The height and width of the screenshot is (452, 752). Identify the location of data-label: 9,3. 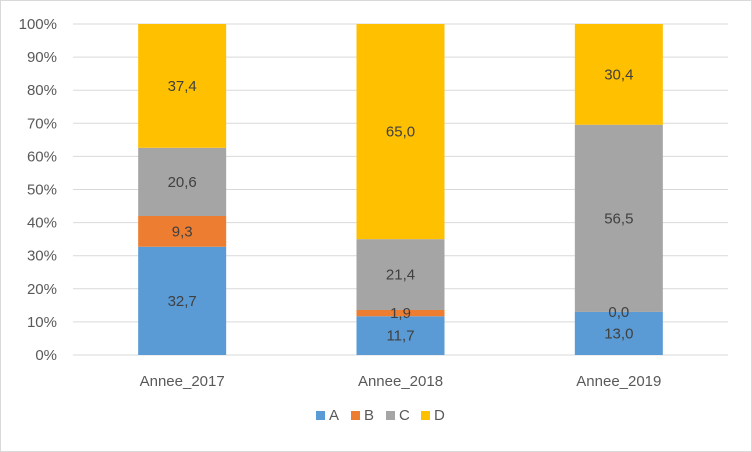
(182, 231).